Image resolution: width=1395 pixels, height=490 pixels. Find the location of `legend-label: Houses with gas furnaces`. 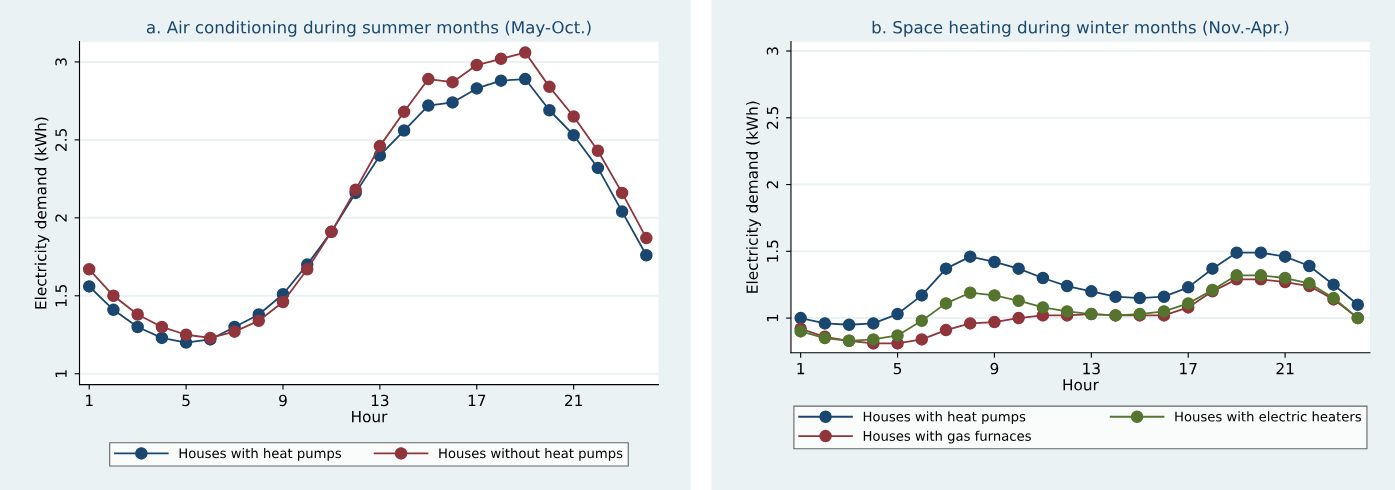

legend-label: Houses with gas furnaces is located at coordinates (947, 437).